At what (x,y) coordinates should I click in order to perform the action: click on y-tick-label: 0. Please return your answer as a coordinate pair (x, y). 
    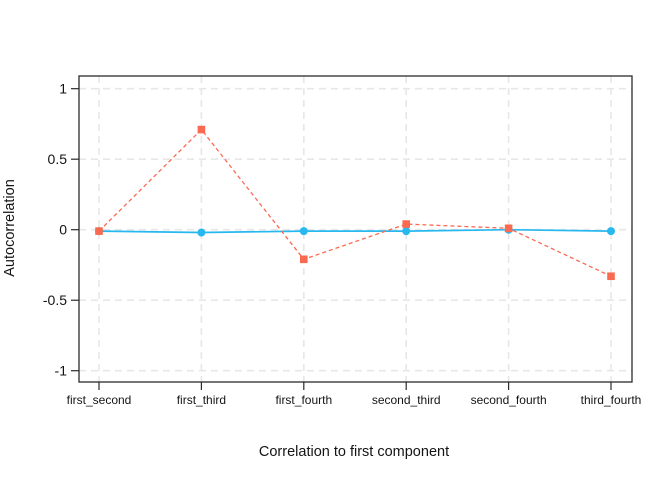
    Looking at the image, I should click on (63, 230).